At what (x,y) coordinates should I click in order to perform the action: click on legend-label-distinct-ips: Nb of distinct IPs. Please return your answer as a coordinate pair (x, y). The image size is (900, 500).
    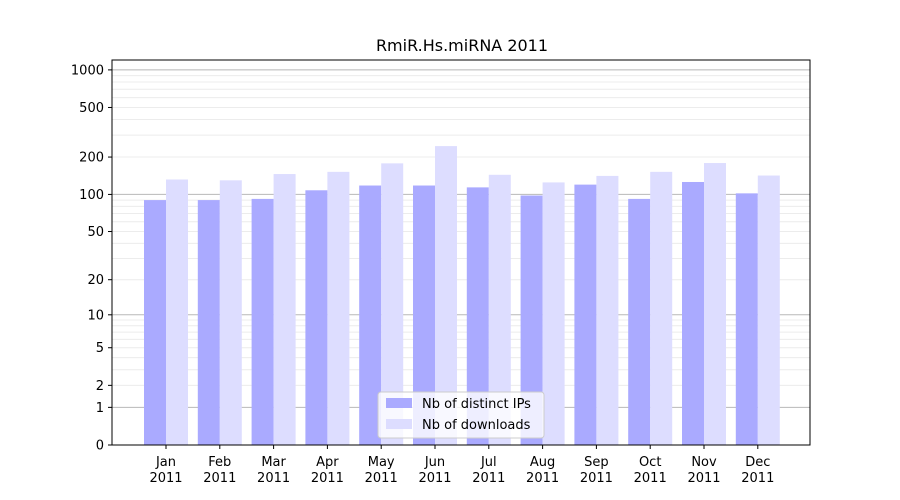
    Looking at the image, I should click on (476, 404).